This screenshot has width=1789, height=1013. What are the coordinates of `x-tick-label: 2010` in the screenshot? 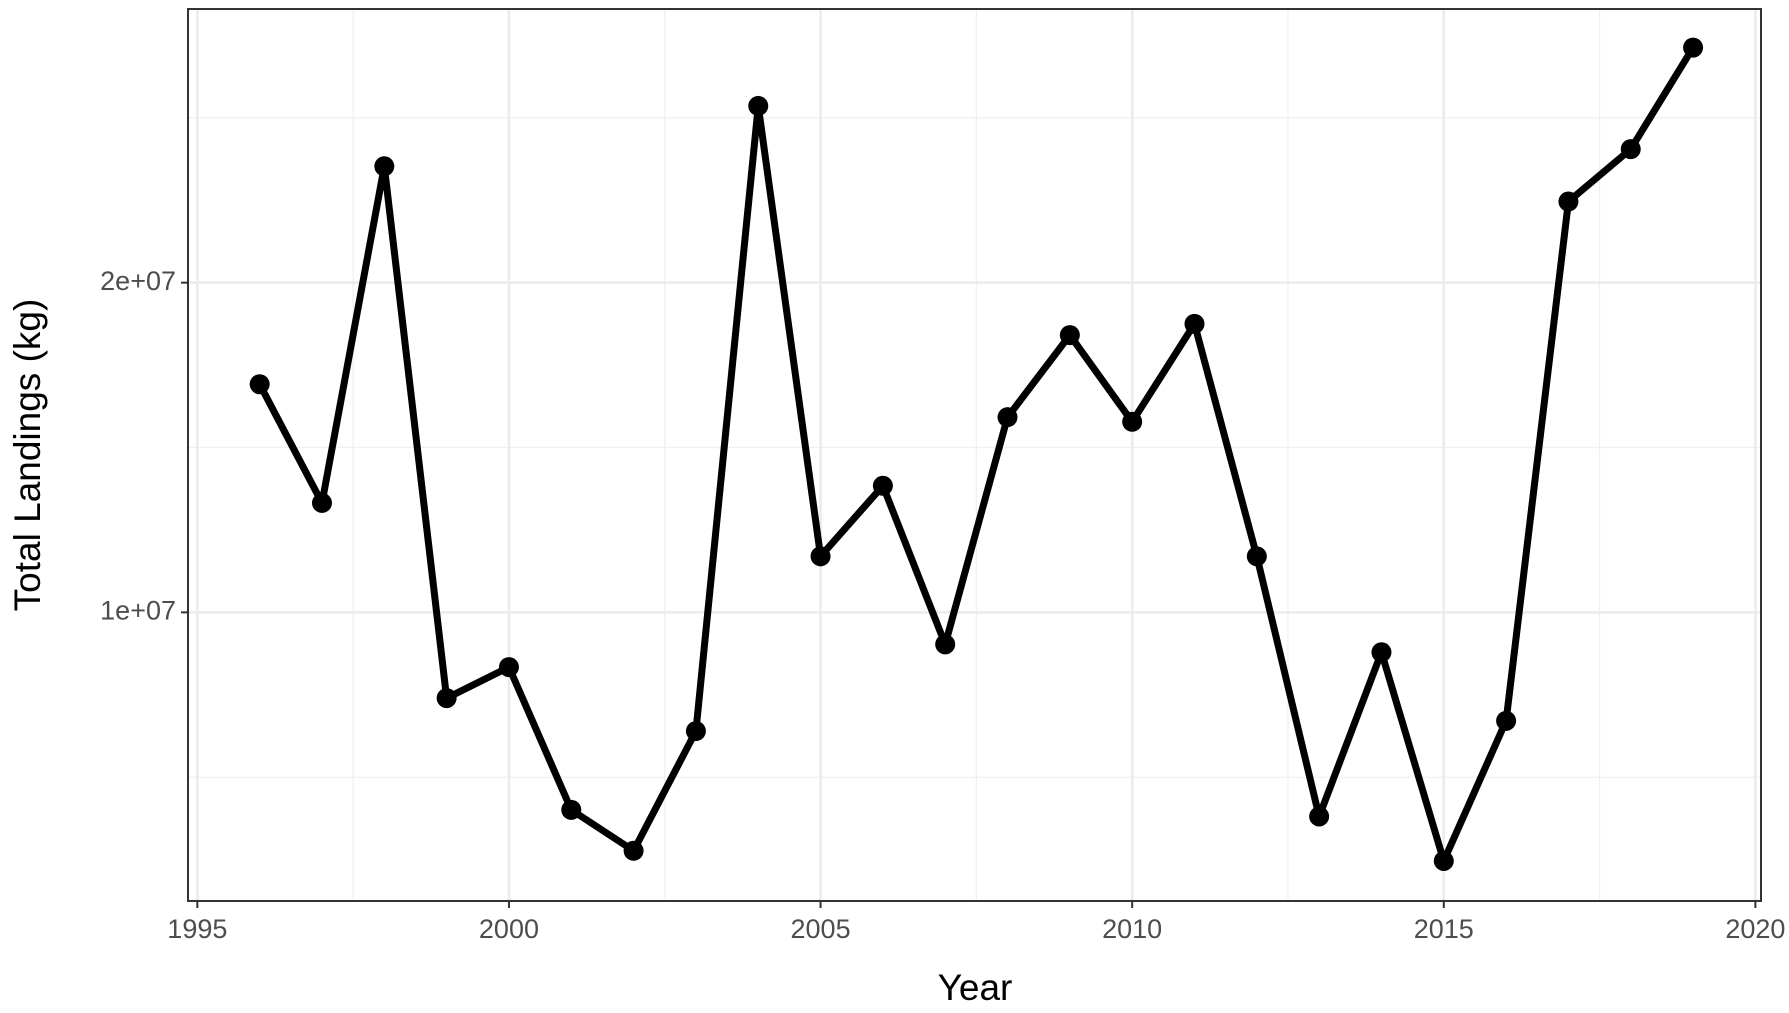 It's located at (1132, 929).